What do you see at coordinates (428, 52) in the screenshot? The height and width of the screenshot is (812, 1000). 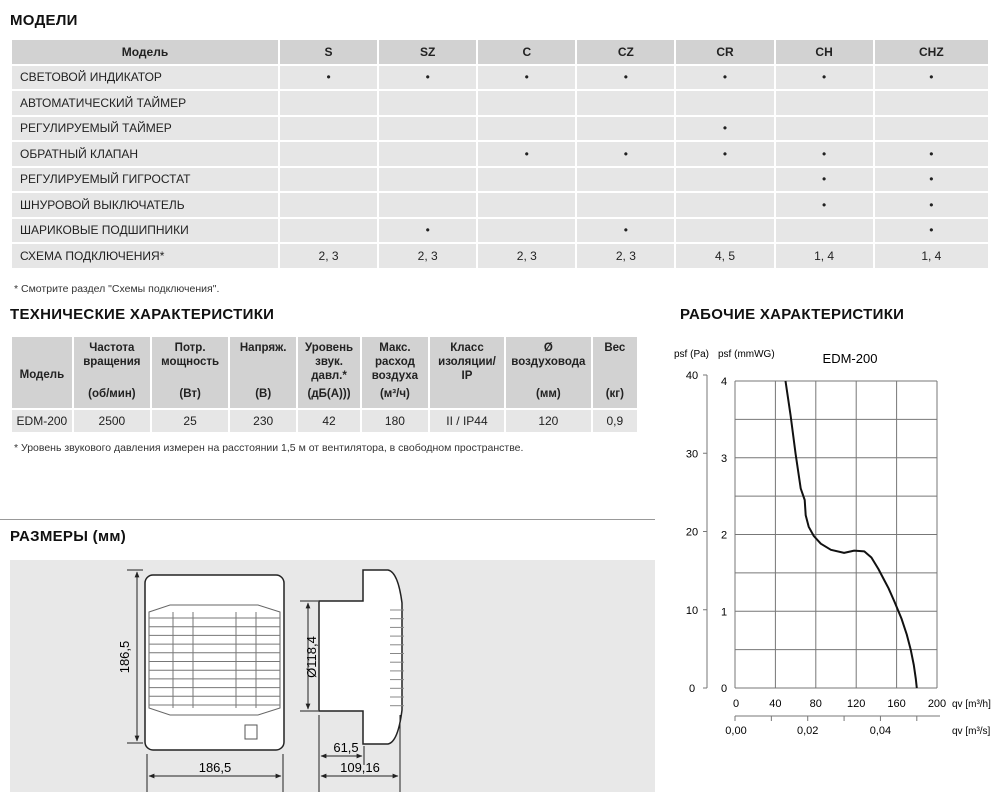 I see `model-column-sz: SZ` at bounding box center [428, 52].